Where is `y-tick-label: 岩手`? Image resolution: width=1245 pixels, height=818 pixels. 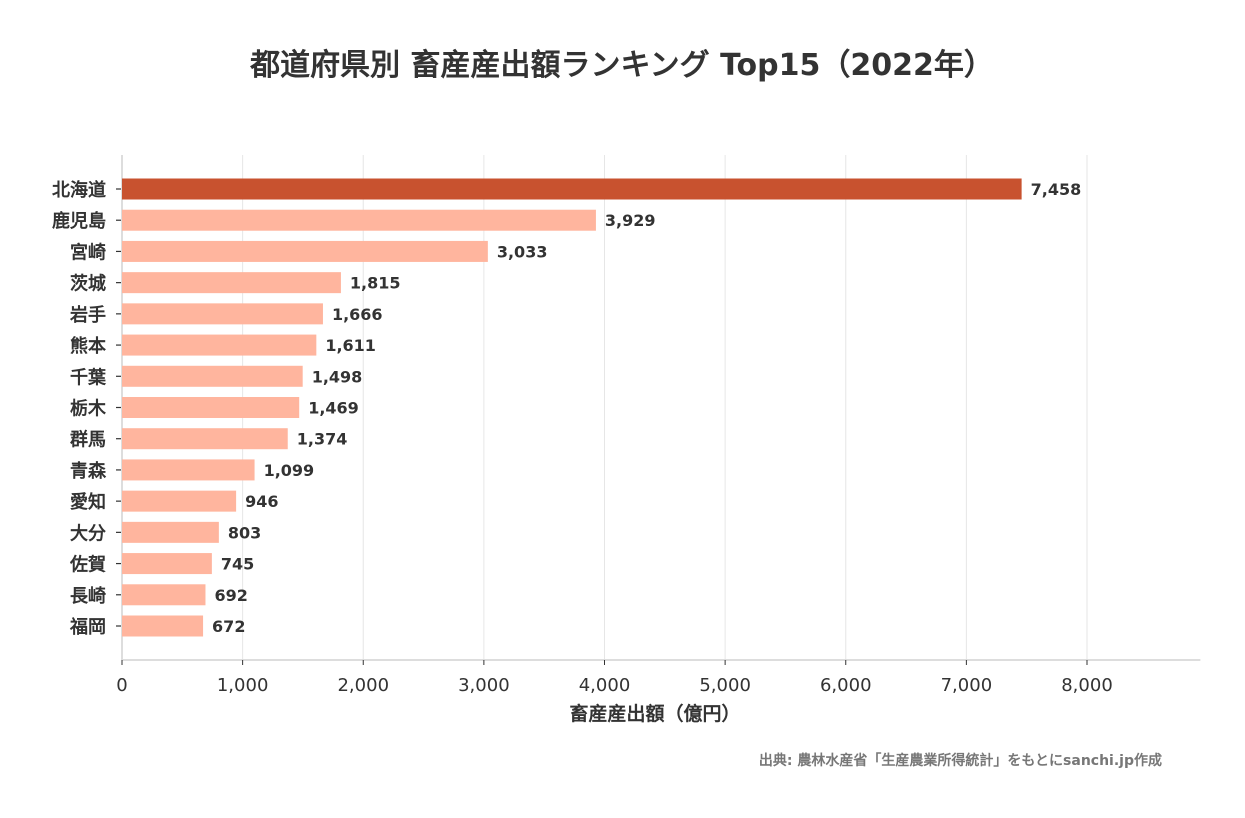 y-tick-label: 岩手 is located at coordinates (87, 315).